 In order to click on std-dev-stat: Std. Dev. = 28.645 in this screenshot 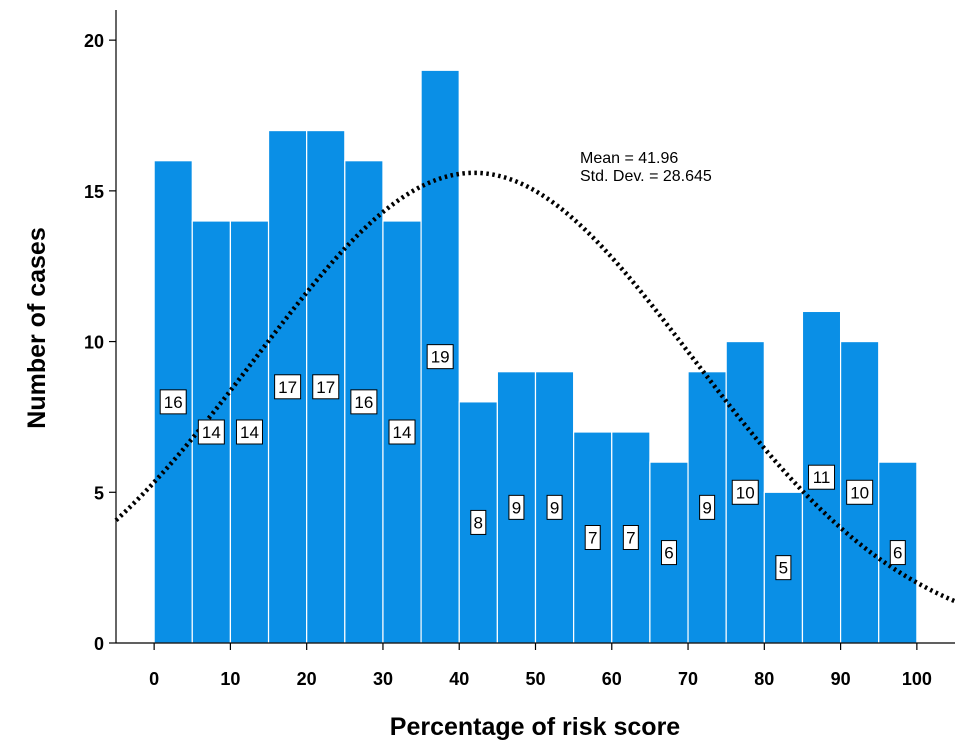, I will do `click(646, 176)`.